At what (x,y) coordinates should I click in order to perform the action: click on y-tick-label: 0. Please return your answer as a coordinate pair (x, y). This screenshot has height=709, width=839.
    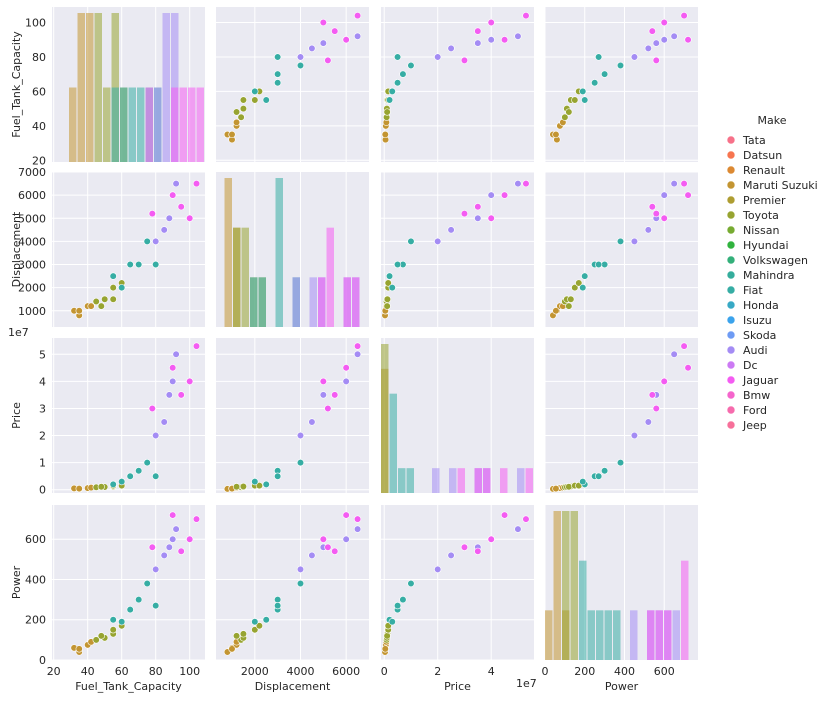
    Looking at the image, I should click on (42, 490).